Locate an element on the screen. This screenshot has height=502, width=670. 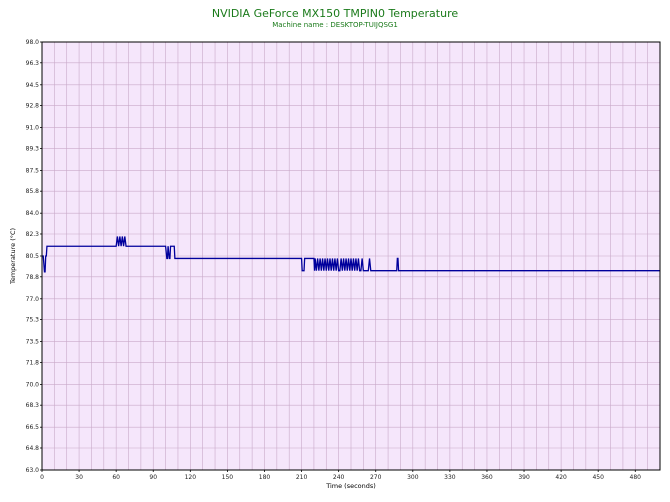
y-tick-label: 63.0 is located at coordinates (33, 470).